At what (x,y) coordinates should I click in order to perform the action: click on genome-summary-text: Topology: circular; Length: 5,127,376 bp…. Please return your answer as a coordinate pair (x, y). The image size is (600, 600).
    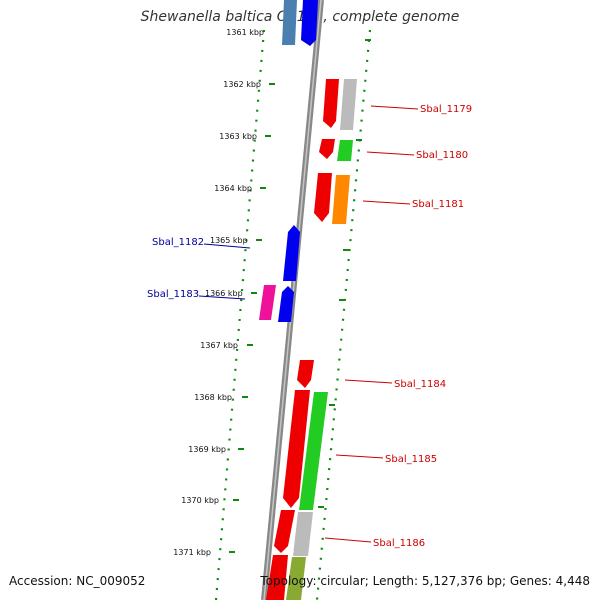
    Looking at the image, I should click on (425, 581).